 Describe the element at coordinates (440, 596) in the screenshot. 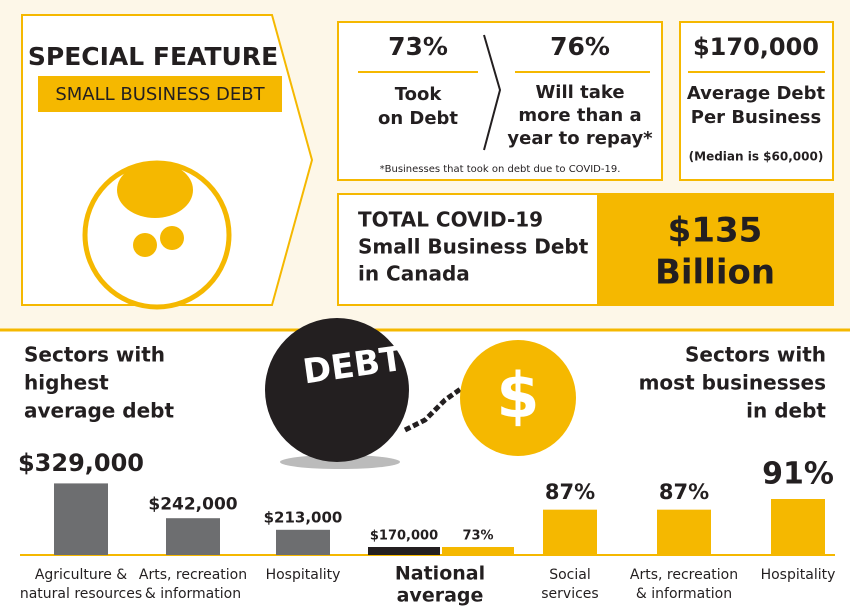

I see `national-label: average` at that location.